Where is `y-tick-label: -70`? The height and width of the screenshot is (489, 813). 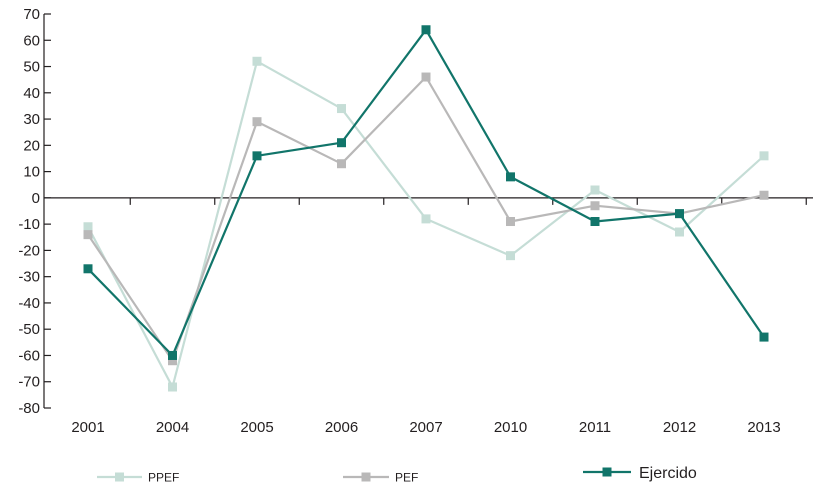 y-tick-label: -70 is located at coordinates (29, 382).